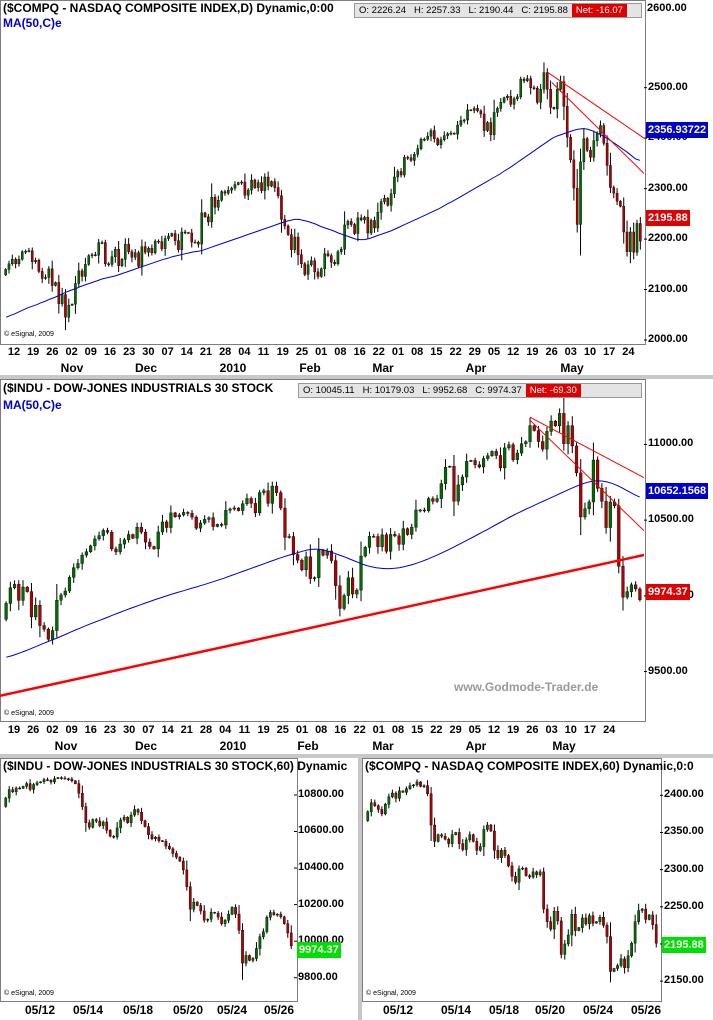 The height and width of the screenshot is (1020, 713). What do you see at coordinates (570, 352) in the screenshot?
I see `x-tick-label: 03` at bounding box center [570, 352].